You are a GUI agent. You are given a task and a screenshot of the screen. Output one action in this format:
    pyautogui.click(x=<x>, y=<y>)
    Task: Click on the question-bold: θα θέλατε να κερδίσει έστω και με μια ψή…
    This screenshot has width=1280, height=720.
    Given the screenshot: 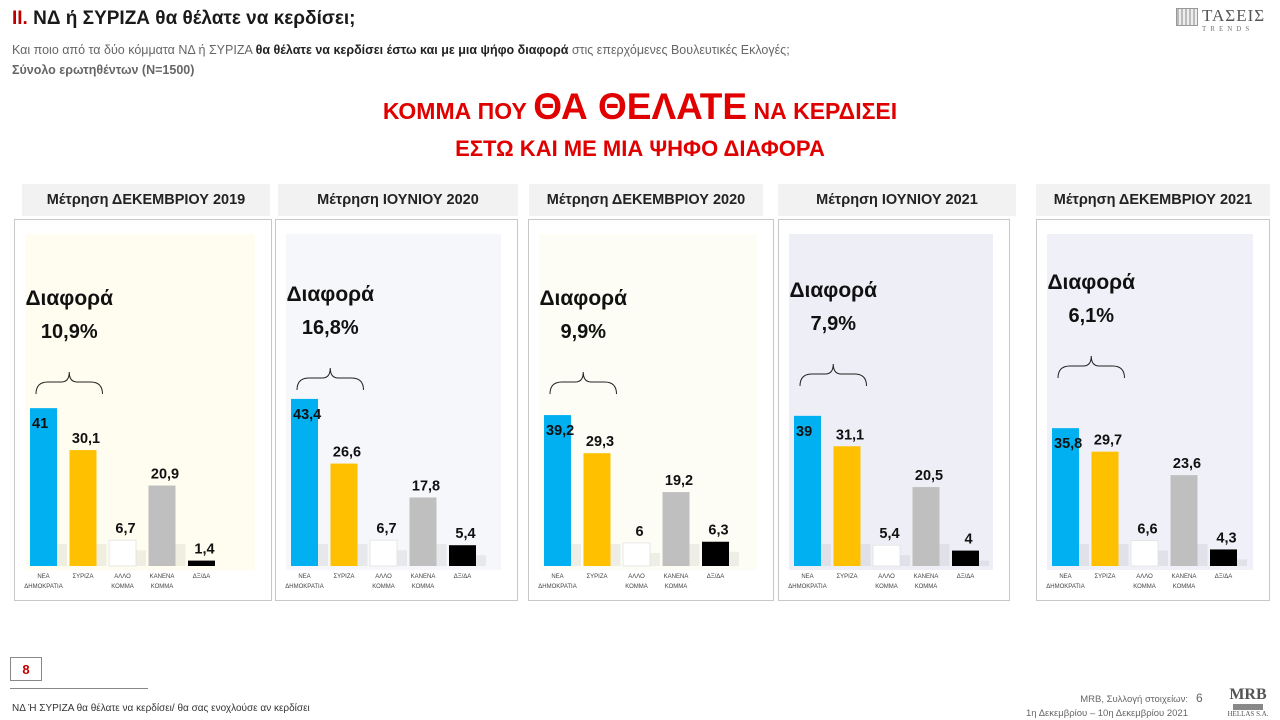 What is the action you would take?
    pyautogui.click(x=412, y=50)
    